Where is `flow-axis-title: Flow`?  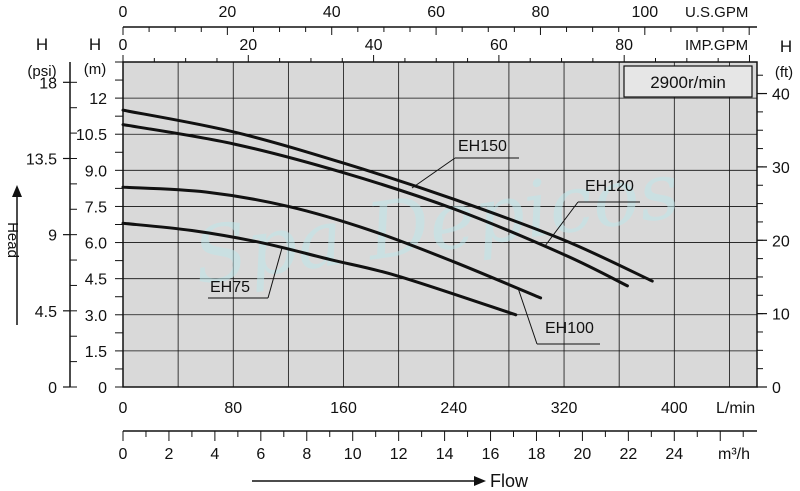 flow-axis-title: Flow is located at coordinates (509, 481).